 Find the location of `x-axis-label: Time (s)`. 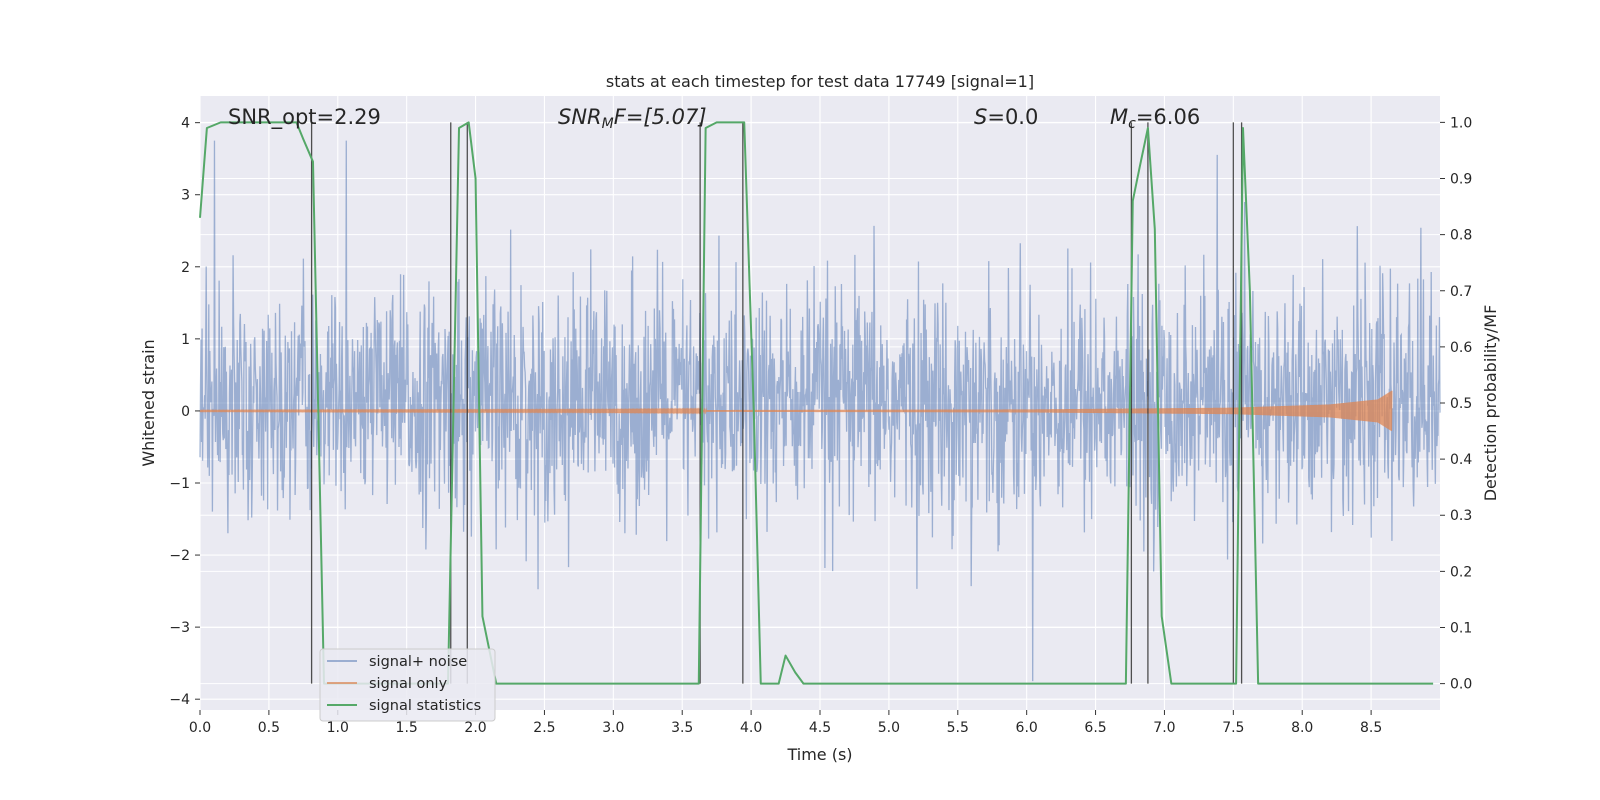

x-axis-label: Time (s) is located at coordinates (819, 754).